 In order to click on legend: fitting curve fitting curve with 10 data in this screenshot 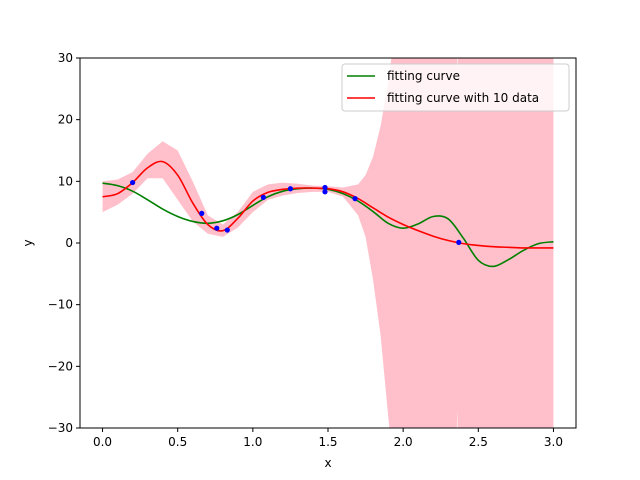, I will do `click(455, 87)`.